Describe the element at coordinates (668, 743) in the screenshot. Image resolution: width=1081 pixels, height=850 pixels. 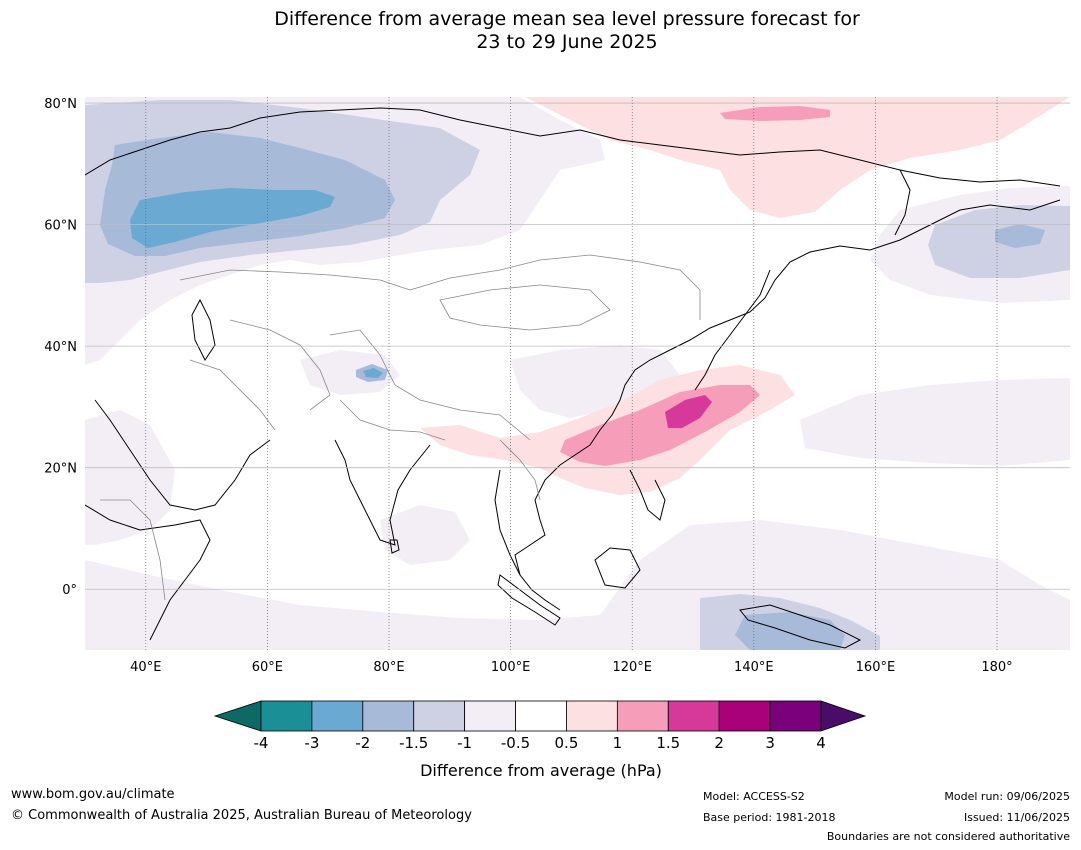
I see `colorbar-tick-label: 1.5` at that location.